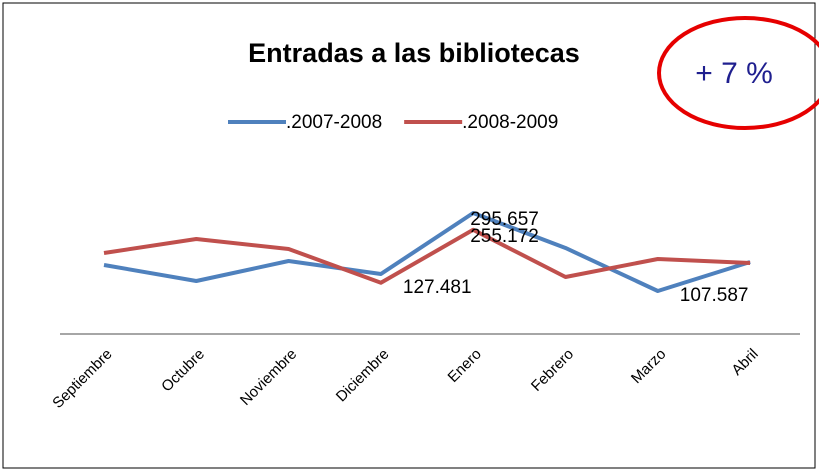  What do you see at coordinates (504, 219) in the screenshot?
I see `data-label: 295.657` at bounding box center [504, 219].